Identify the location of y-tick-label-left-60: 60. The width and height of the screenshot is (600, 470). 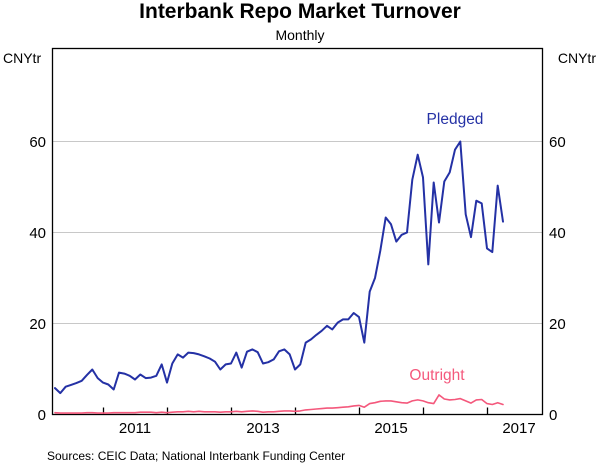
(37, 142).